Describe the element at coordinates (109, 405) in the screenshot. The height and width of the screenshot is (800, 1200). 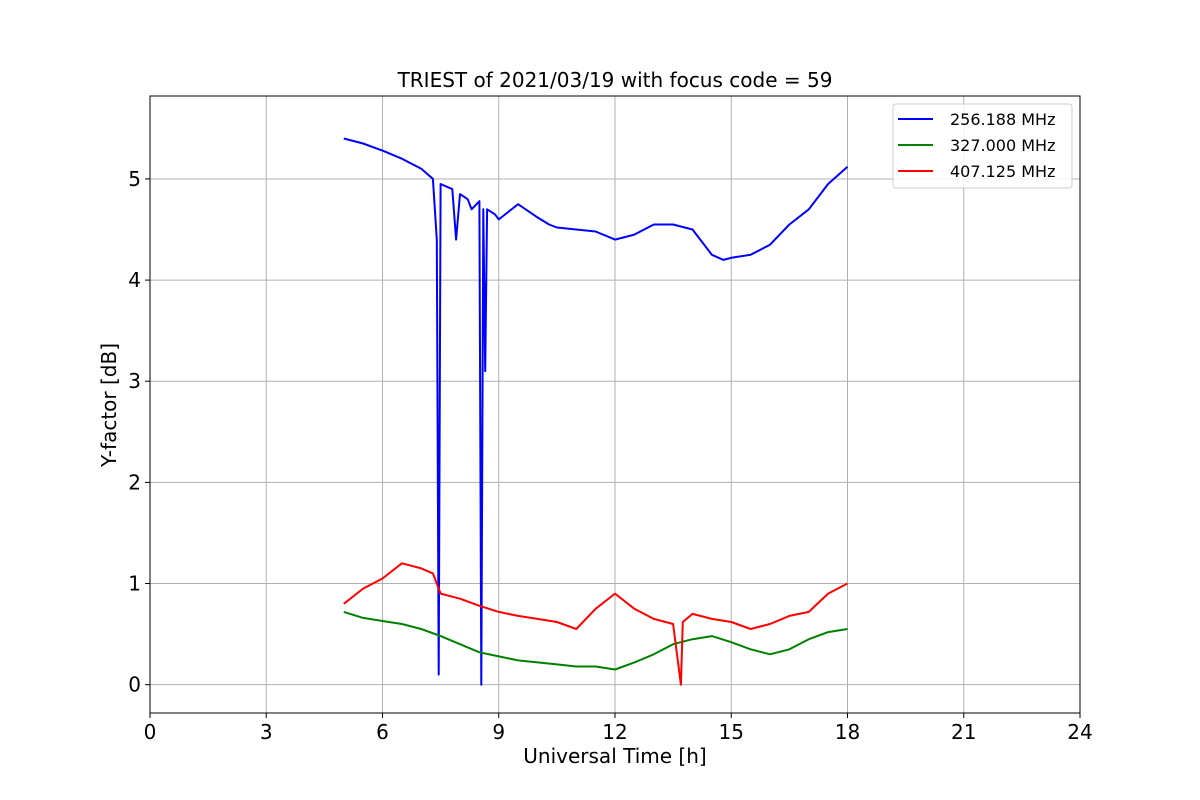
I see `y-axis-label: Y-factor [dB]` at that location.